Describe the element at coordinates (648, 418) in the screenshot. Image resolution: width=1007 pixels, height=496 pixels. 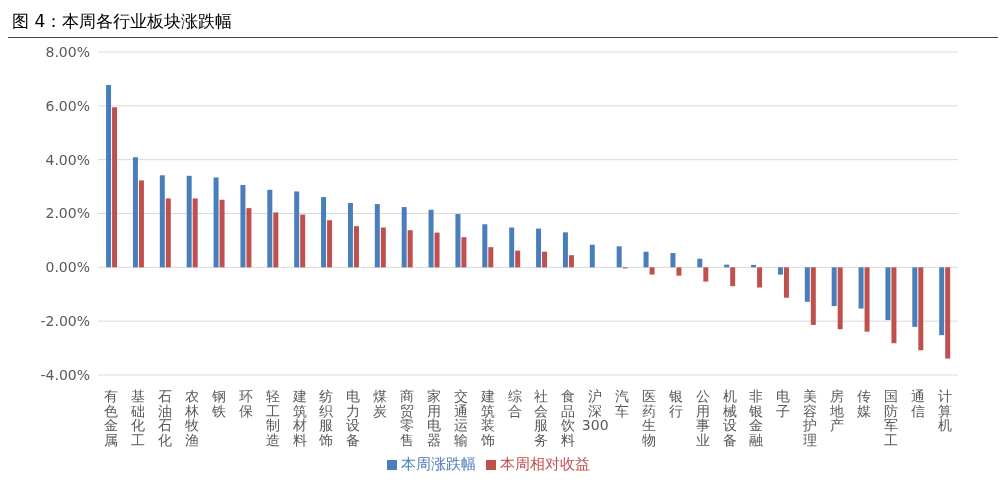
I see `x-tick-label: 医药生物` at that location.